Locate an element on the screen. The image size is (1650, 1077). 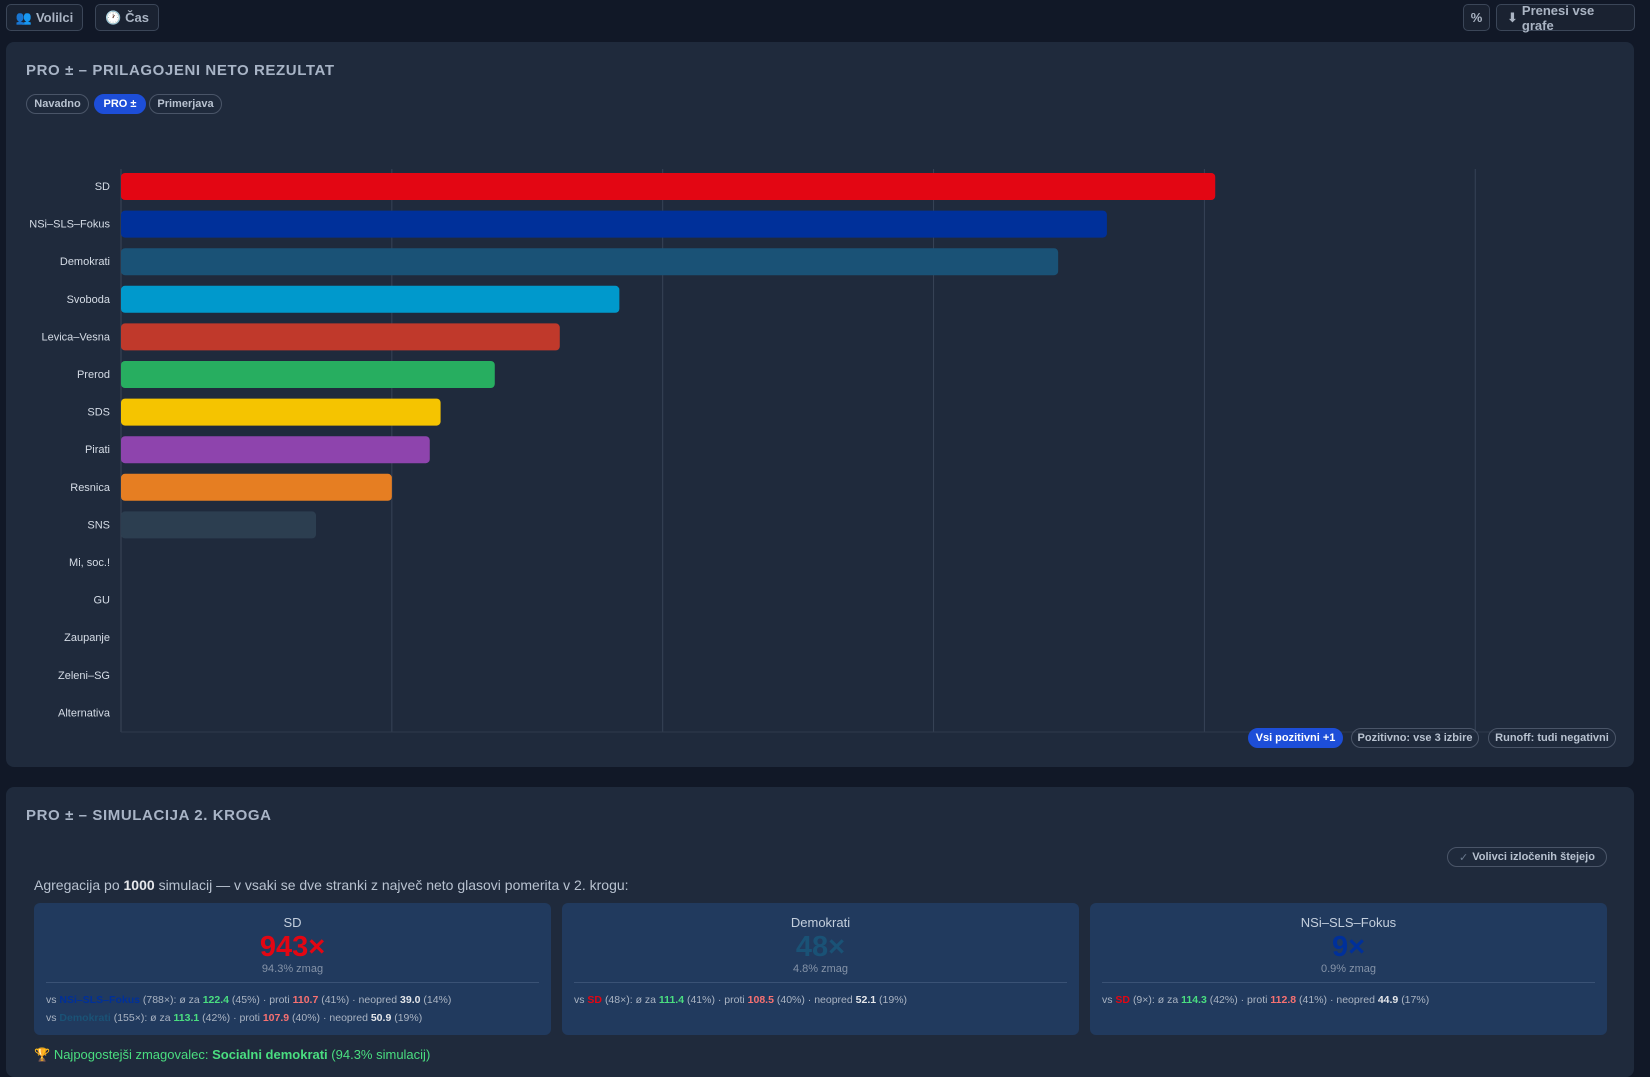
filter-runoff-negative: Runoff: tudi negativni is located at coordinates (1552, 738).